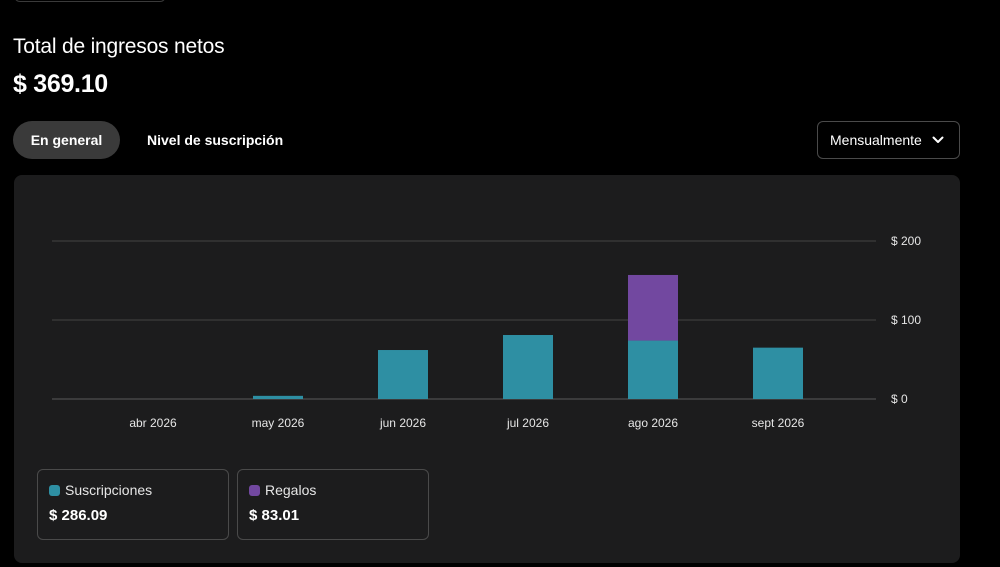 The image size is (1000, 567). Describe the element at coordinates (653, 423) in the screenshot. I see `x-tick-label: ago 2026` at that location.